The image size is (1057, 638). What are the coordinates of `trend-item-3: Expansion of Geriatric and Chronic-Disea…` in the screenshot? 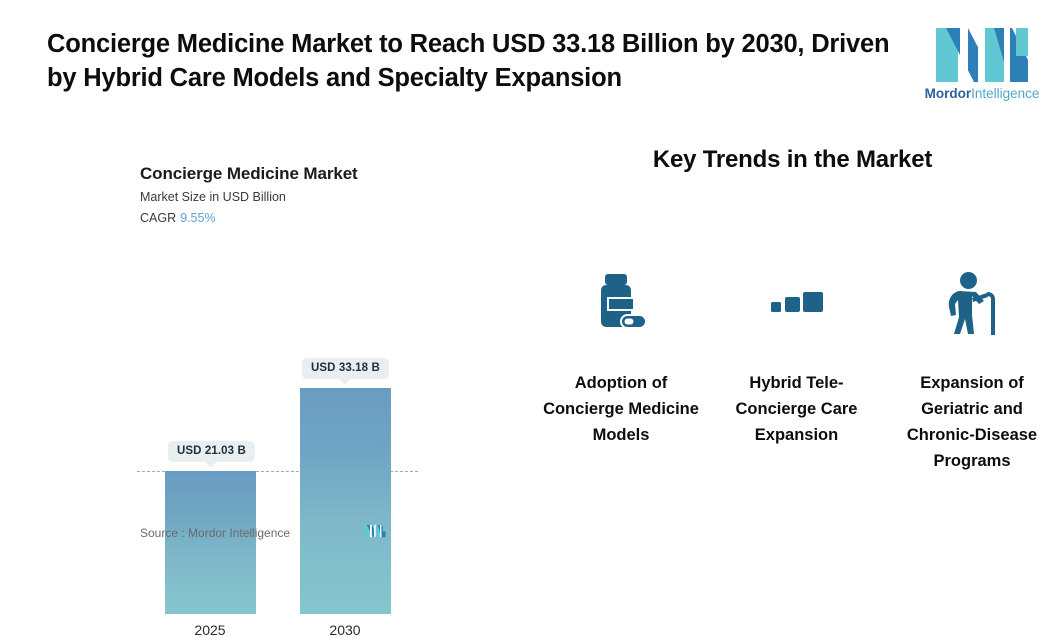 It's located at (972, 370).